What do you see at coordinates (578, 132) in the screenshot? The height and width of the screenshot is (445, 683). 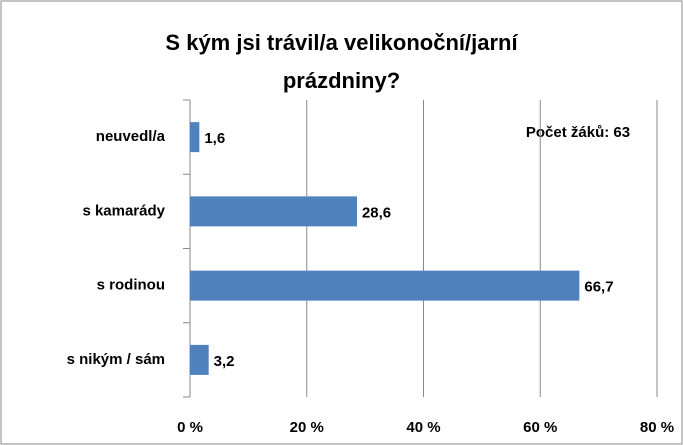 I see `annotation: Počet žáků: 63` at bounding box center [578, 132].